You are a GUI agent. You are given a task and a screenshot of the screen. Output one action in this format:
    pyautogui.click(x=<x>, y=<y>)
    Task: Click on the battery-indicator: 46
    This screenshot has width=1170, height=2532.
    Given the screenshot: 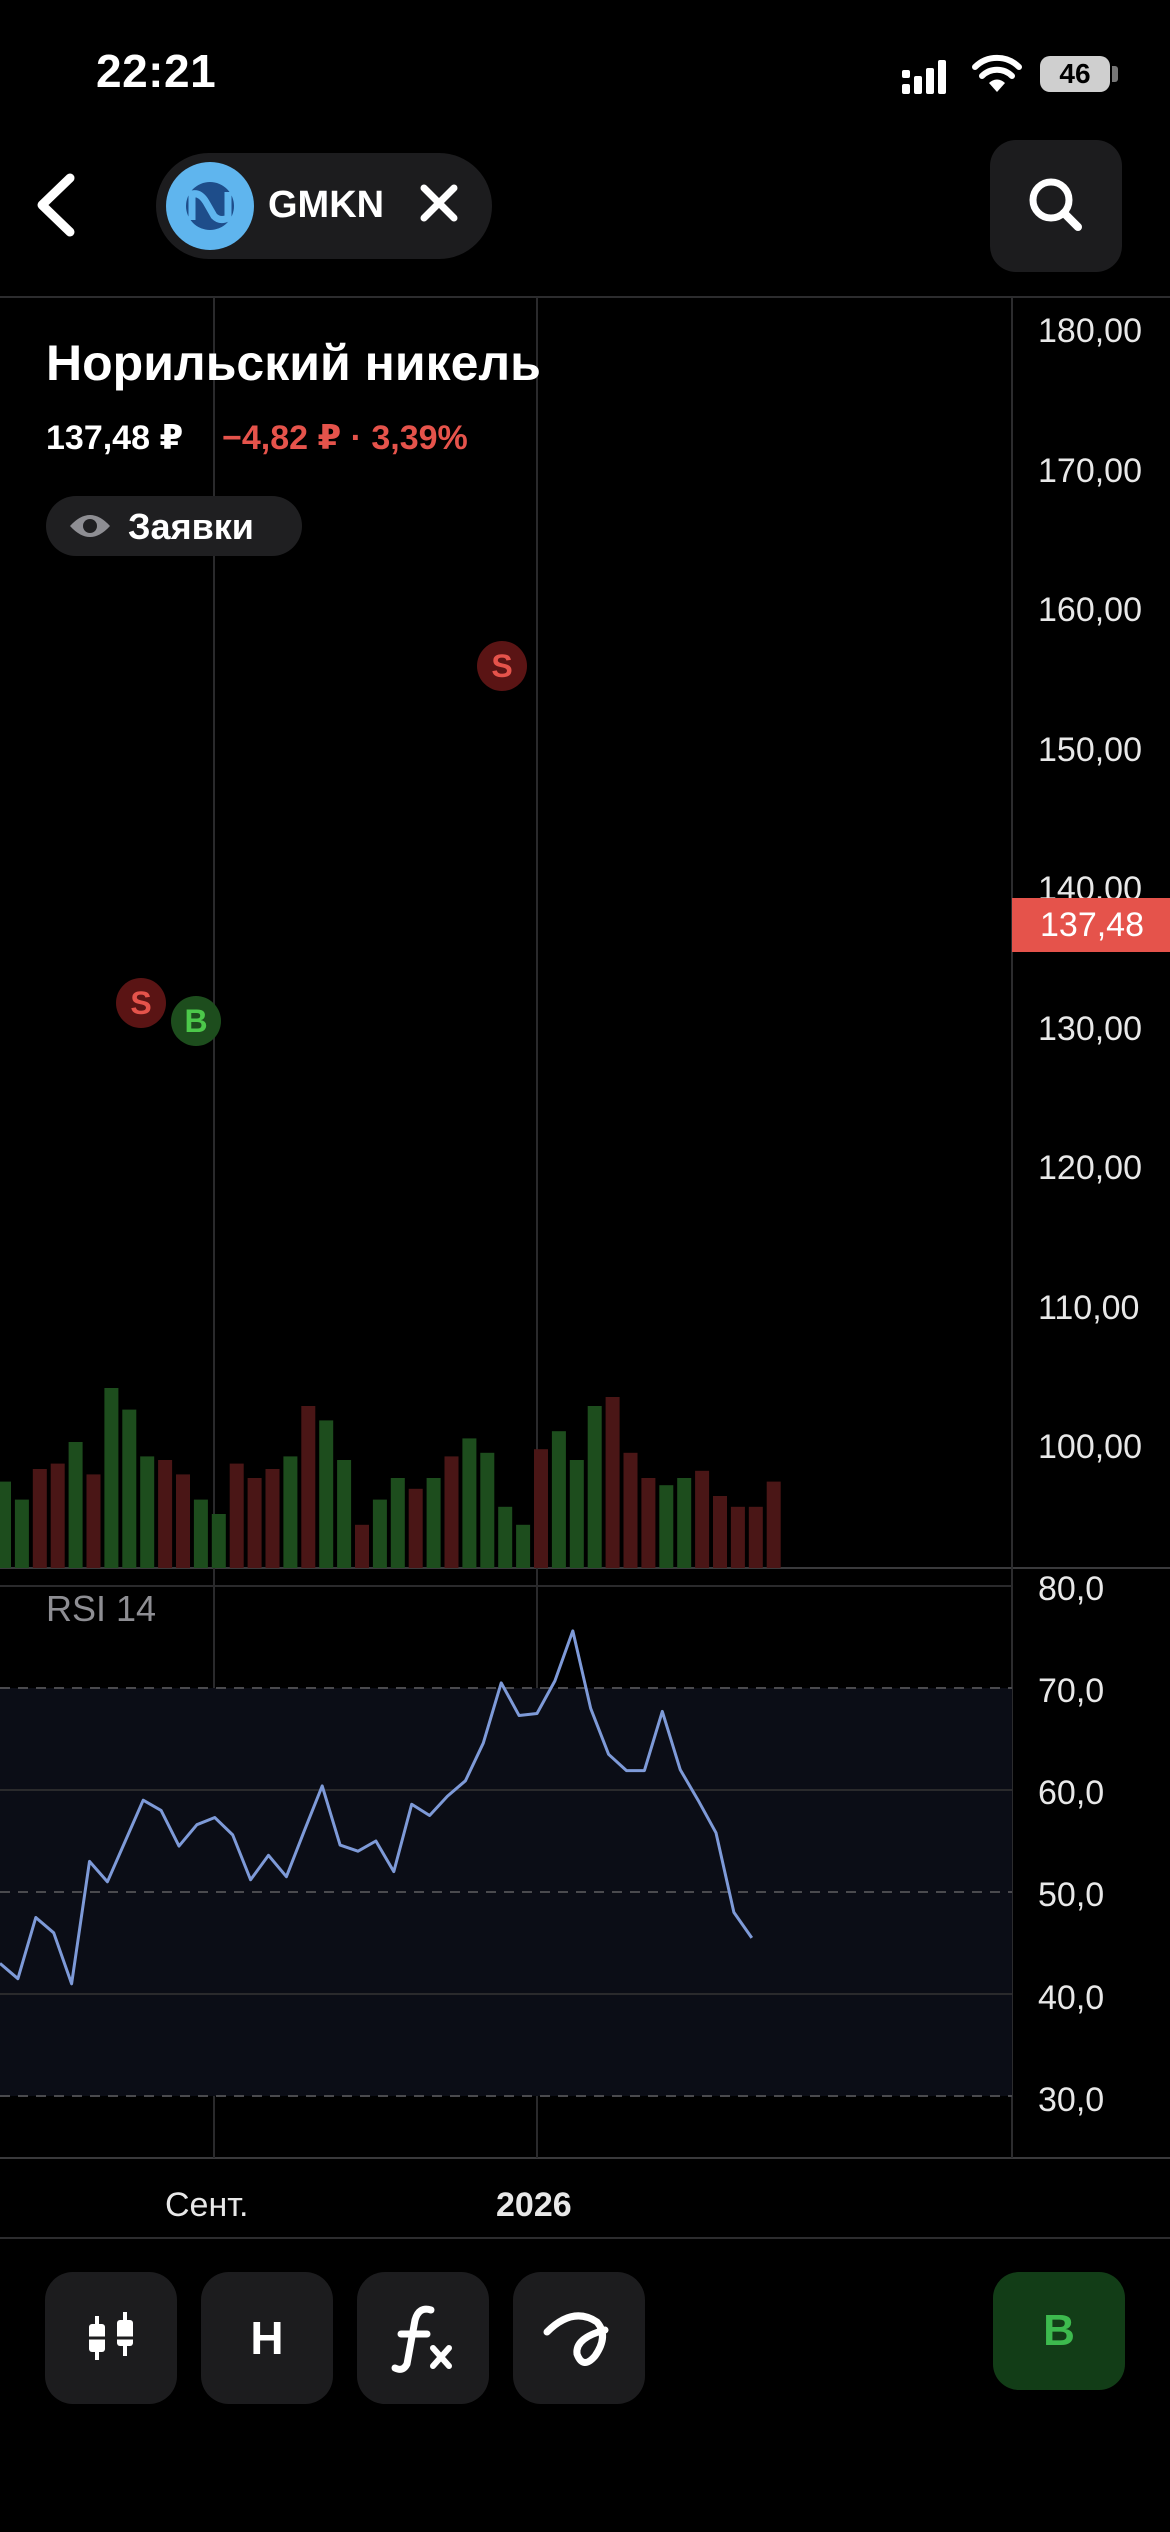 What is the action you would take?
    pyautogui.click(x=1075, y=74)
    